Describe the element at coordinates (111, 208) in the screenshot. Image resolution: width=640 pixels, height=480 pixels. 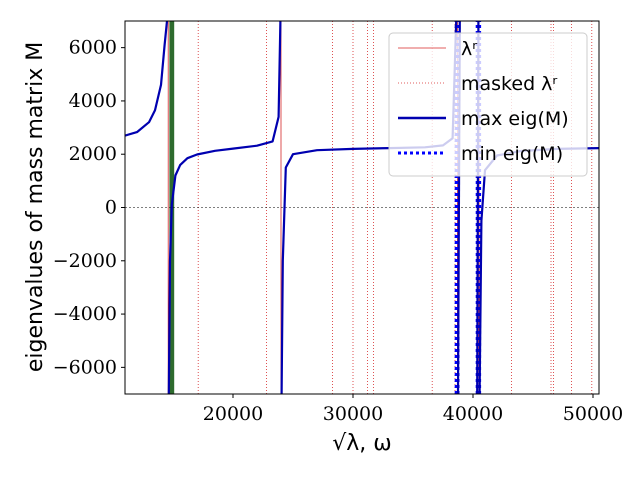
I see `y-tick-label-3: 0` at that location.